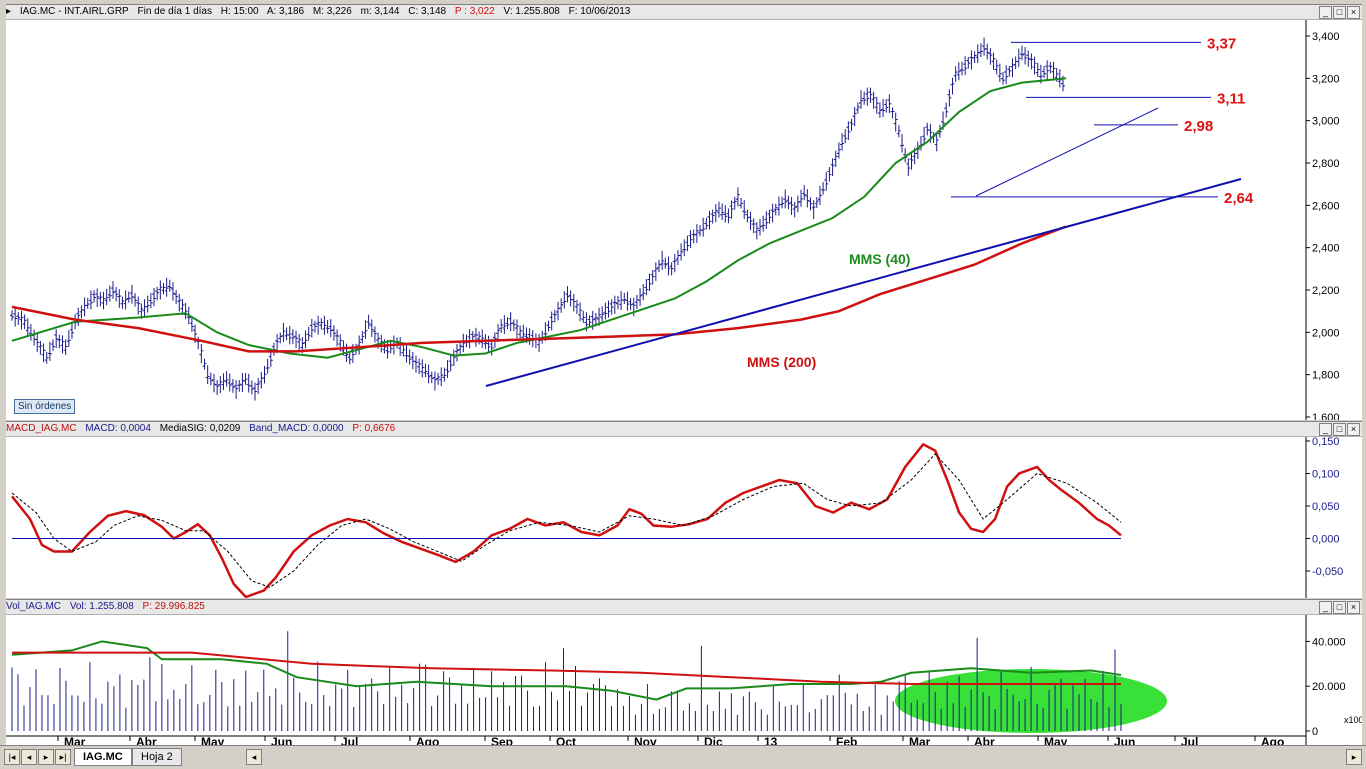 Image resolution: width=1366 pixels, height=769 pixels. What do you see at coordinates (173, 606) in the screenshot?
I see `vol-p-value: P: 29.996.825` at bounding box center [173, 606].